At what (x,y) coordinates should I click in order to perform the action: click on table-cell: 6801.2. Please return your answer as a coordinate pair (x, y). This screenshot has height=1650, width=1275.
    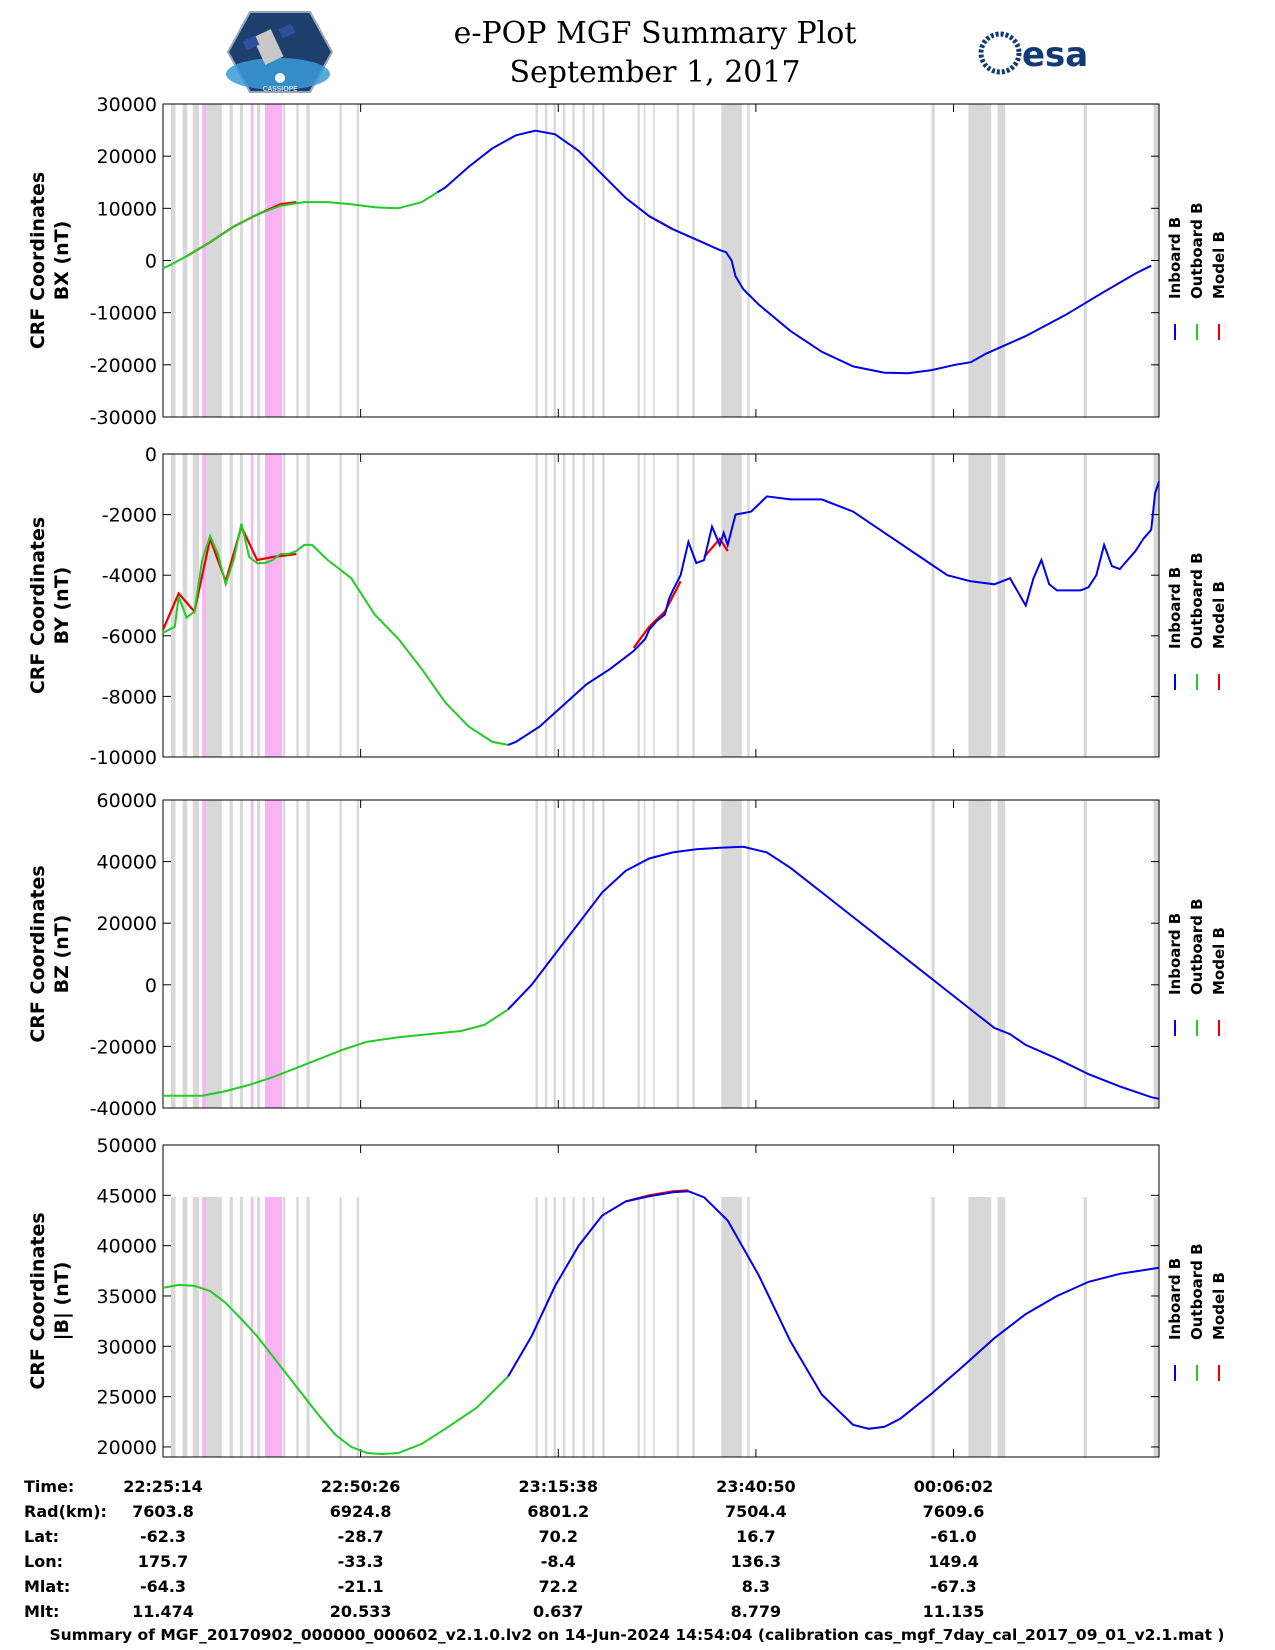
    Looking at the image, I should click on (558, 1511).